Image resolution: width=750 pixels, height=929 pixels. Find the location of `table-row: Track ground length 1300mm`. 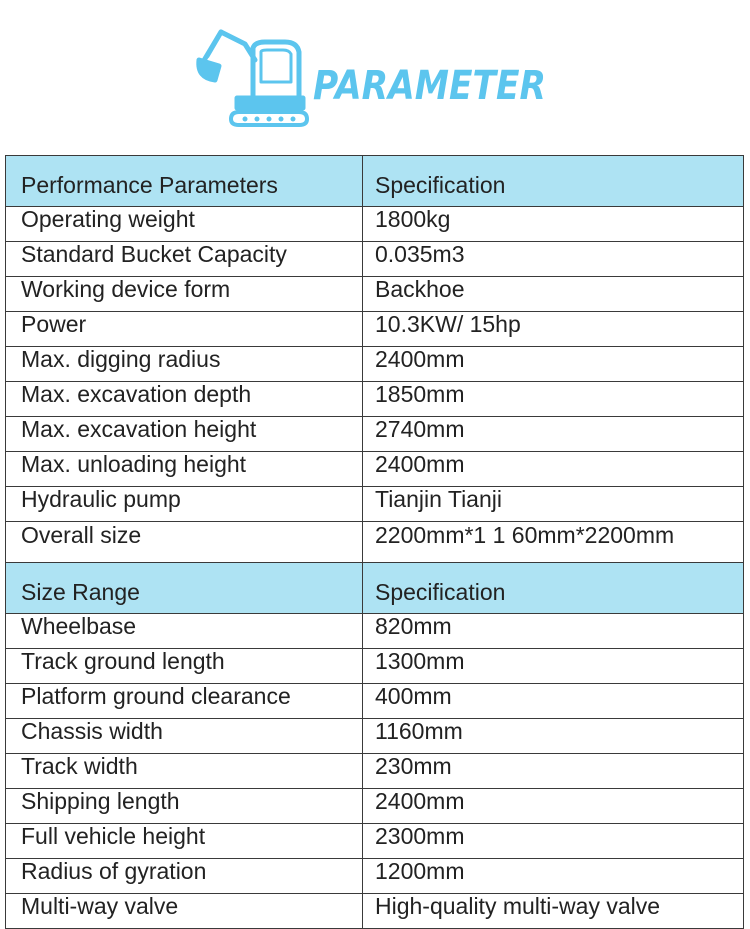

table-row: Track ground length 1300mm is located at coordinates (374, 666).